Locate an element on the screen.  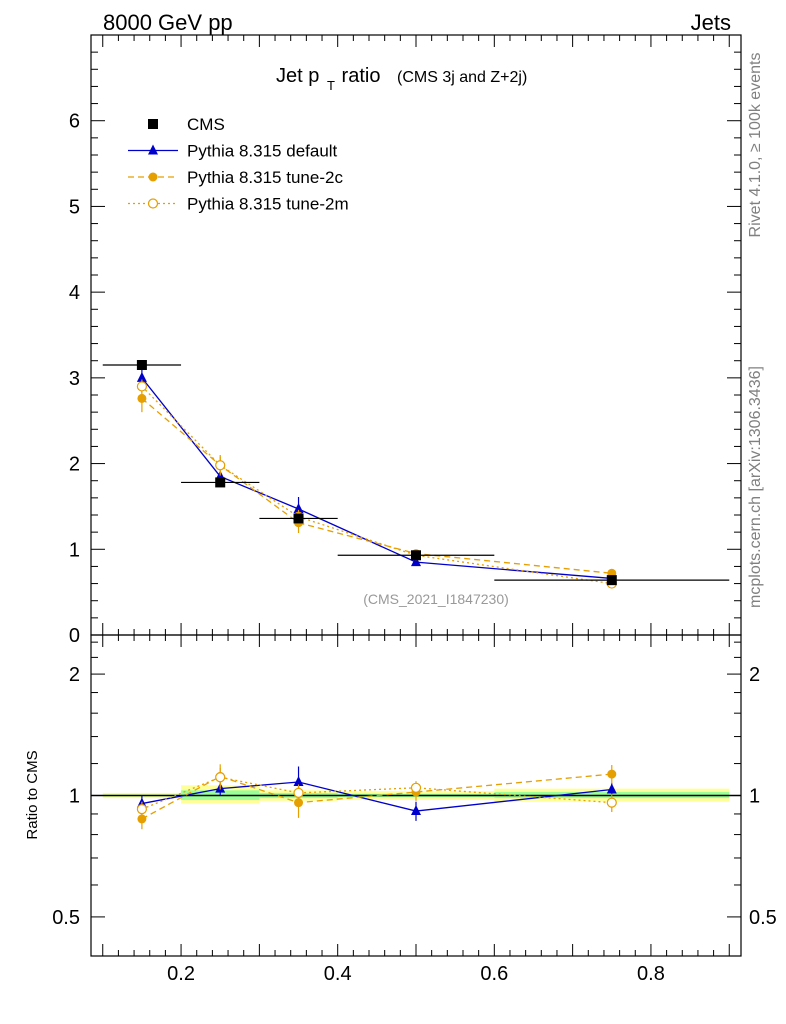
main-y-tick-label: 4 is located at coordinates (74, 293).